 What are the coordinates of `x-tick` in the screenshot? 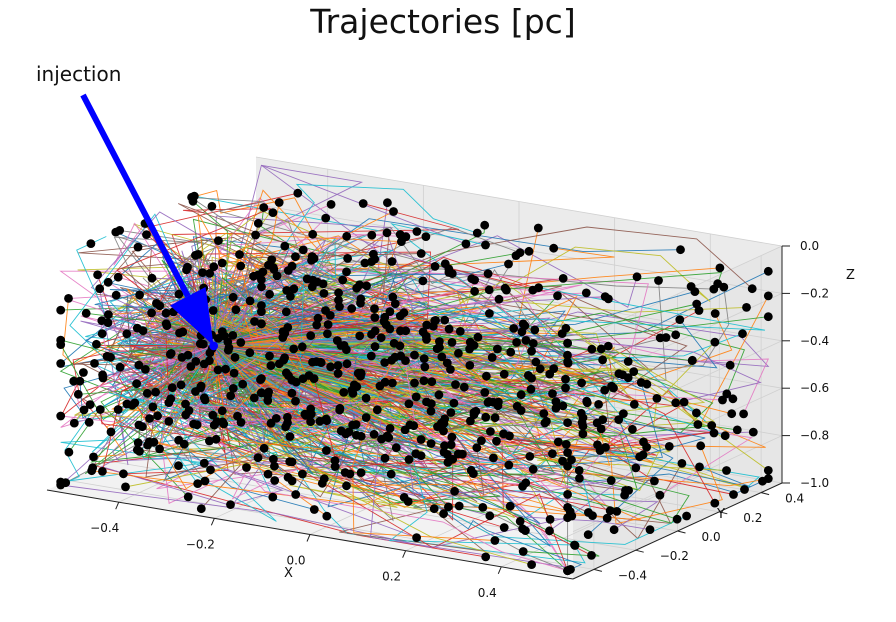 It's located at (404, 554).